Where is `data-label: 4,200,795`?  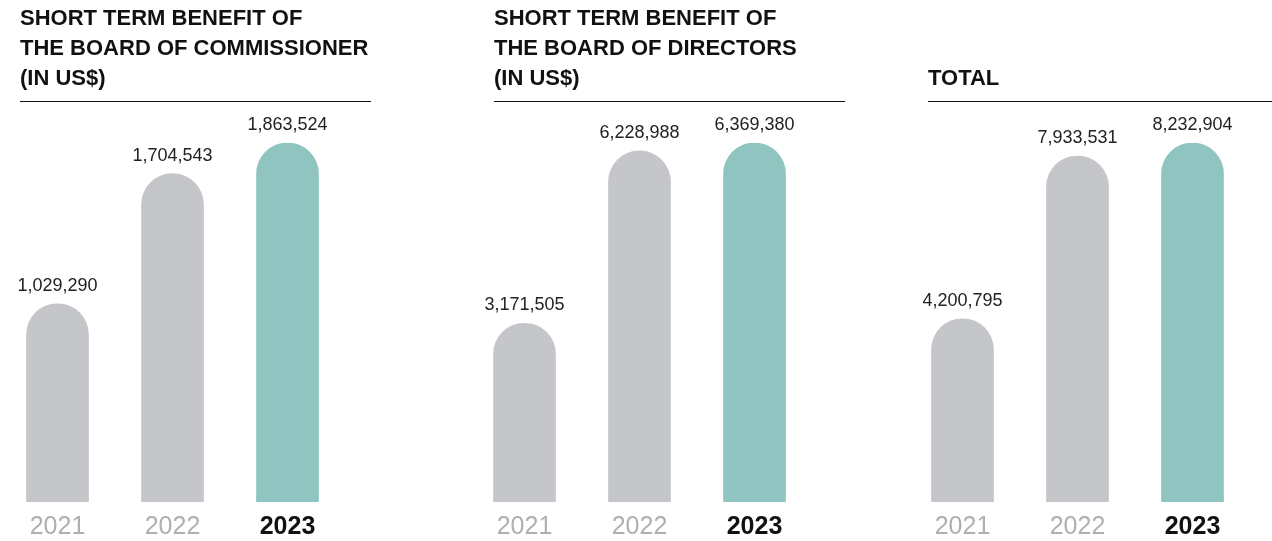
data-label: 4,200,795 is located at coordinates (962, 299).